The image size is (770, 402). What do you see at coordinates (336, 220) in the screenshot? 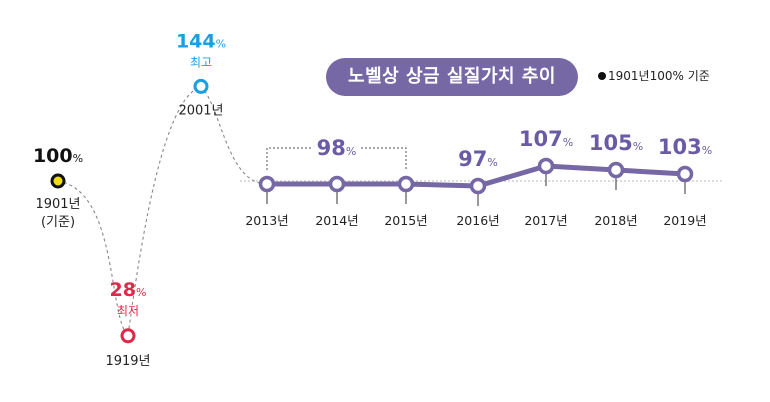
I see `x-label-2014년: 2014년` at bounding box center [336, 220].